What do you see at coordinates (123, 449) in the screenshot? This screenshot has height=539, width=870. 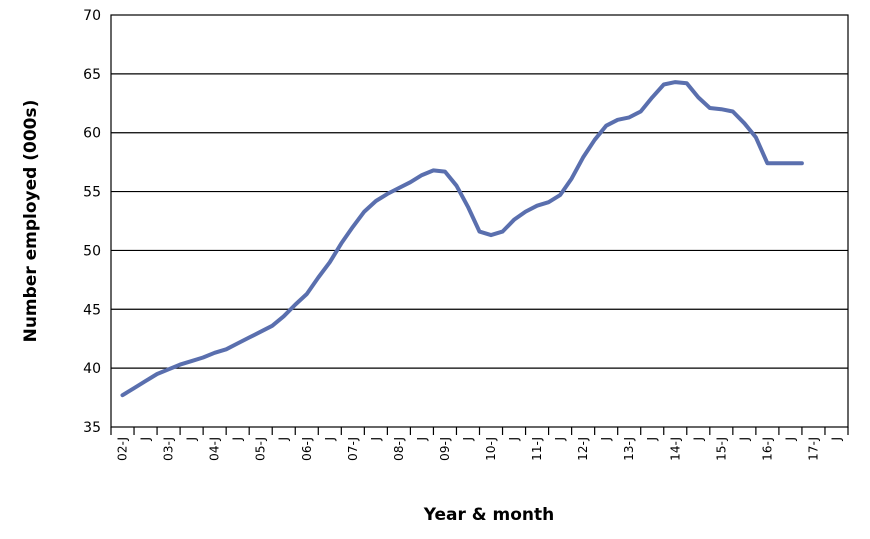 I see `x-tick-label: 02-J` at bounding box center [123, 449].